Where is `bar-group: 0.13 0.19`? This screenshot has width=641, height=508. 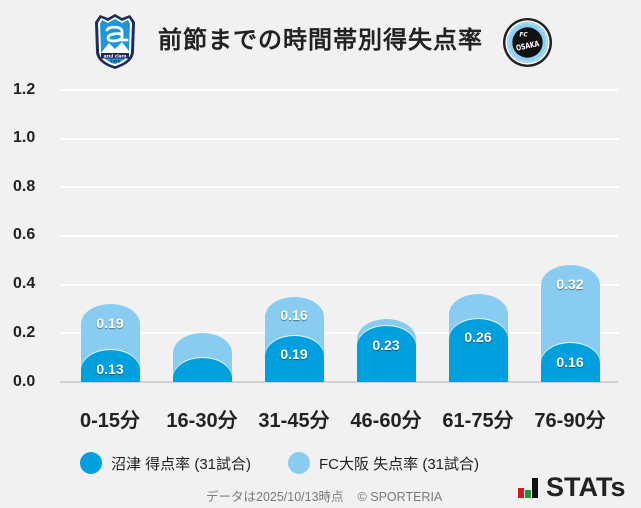
bar-group: 0.13 0.19 is located at coordinates (110, 236).